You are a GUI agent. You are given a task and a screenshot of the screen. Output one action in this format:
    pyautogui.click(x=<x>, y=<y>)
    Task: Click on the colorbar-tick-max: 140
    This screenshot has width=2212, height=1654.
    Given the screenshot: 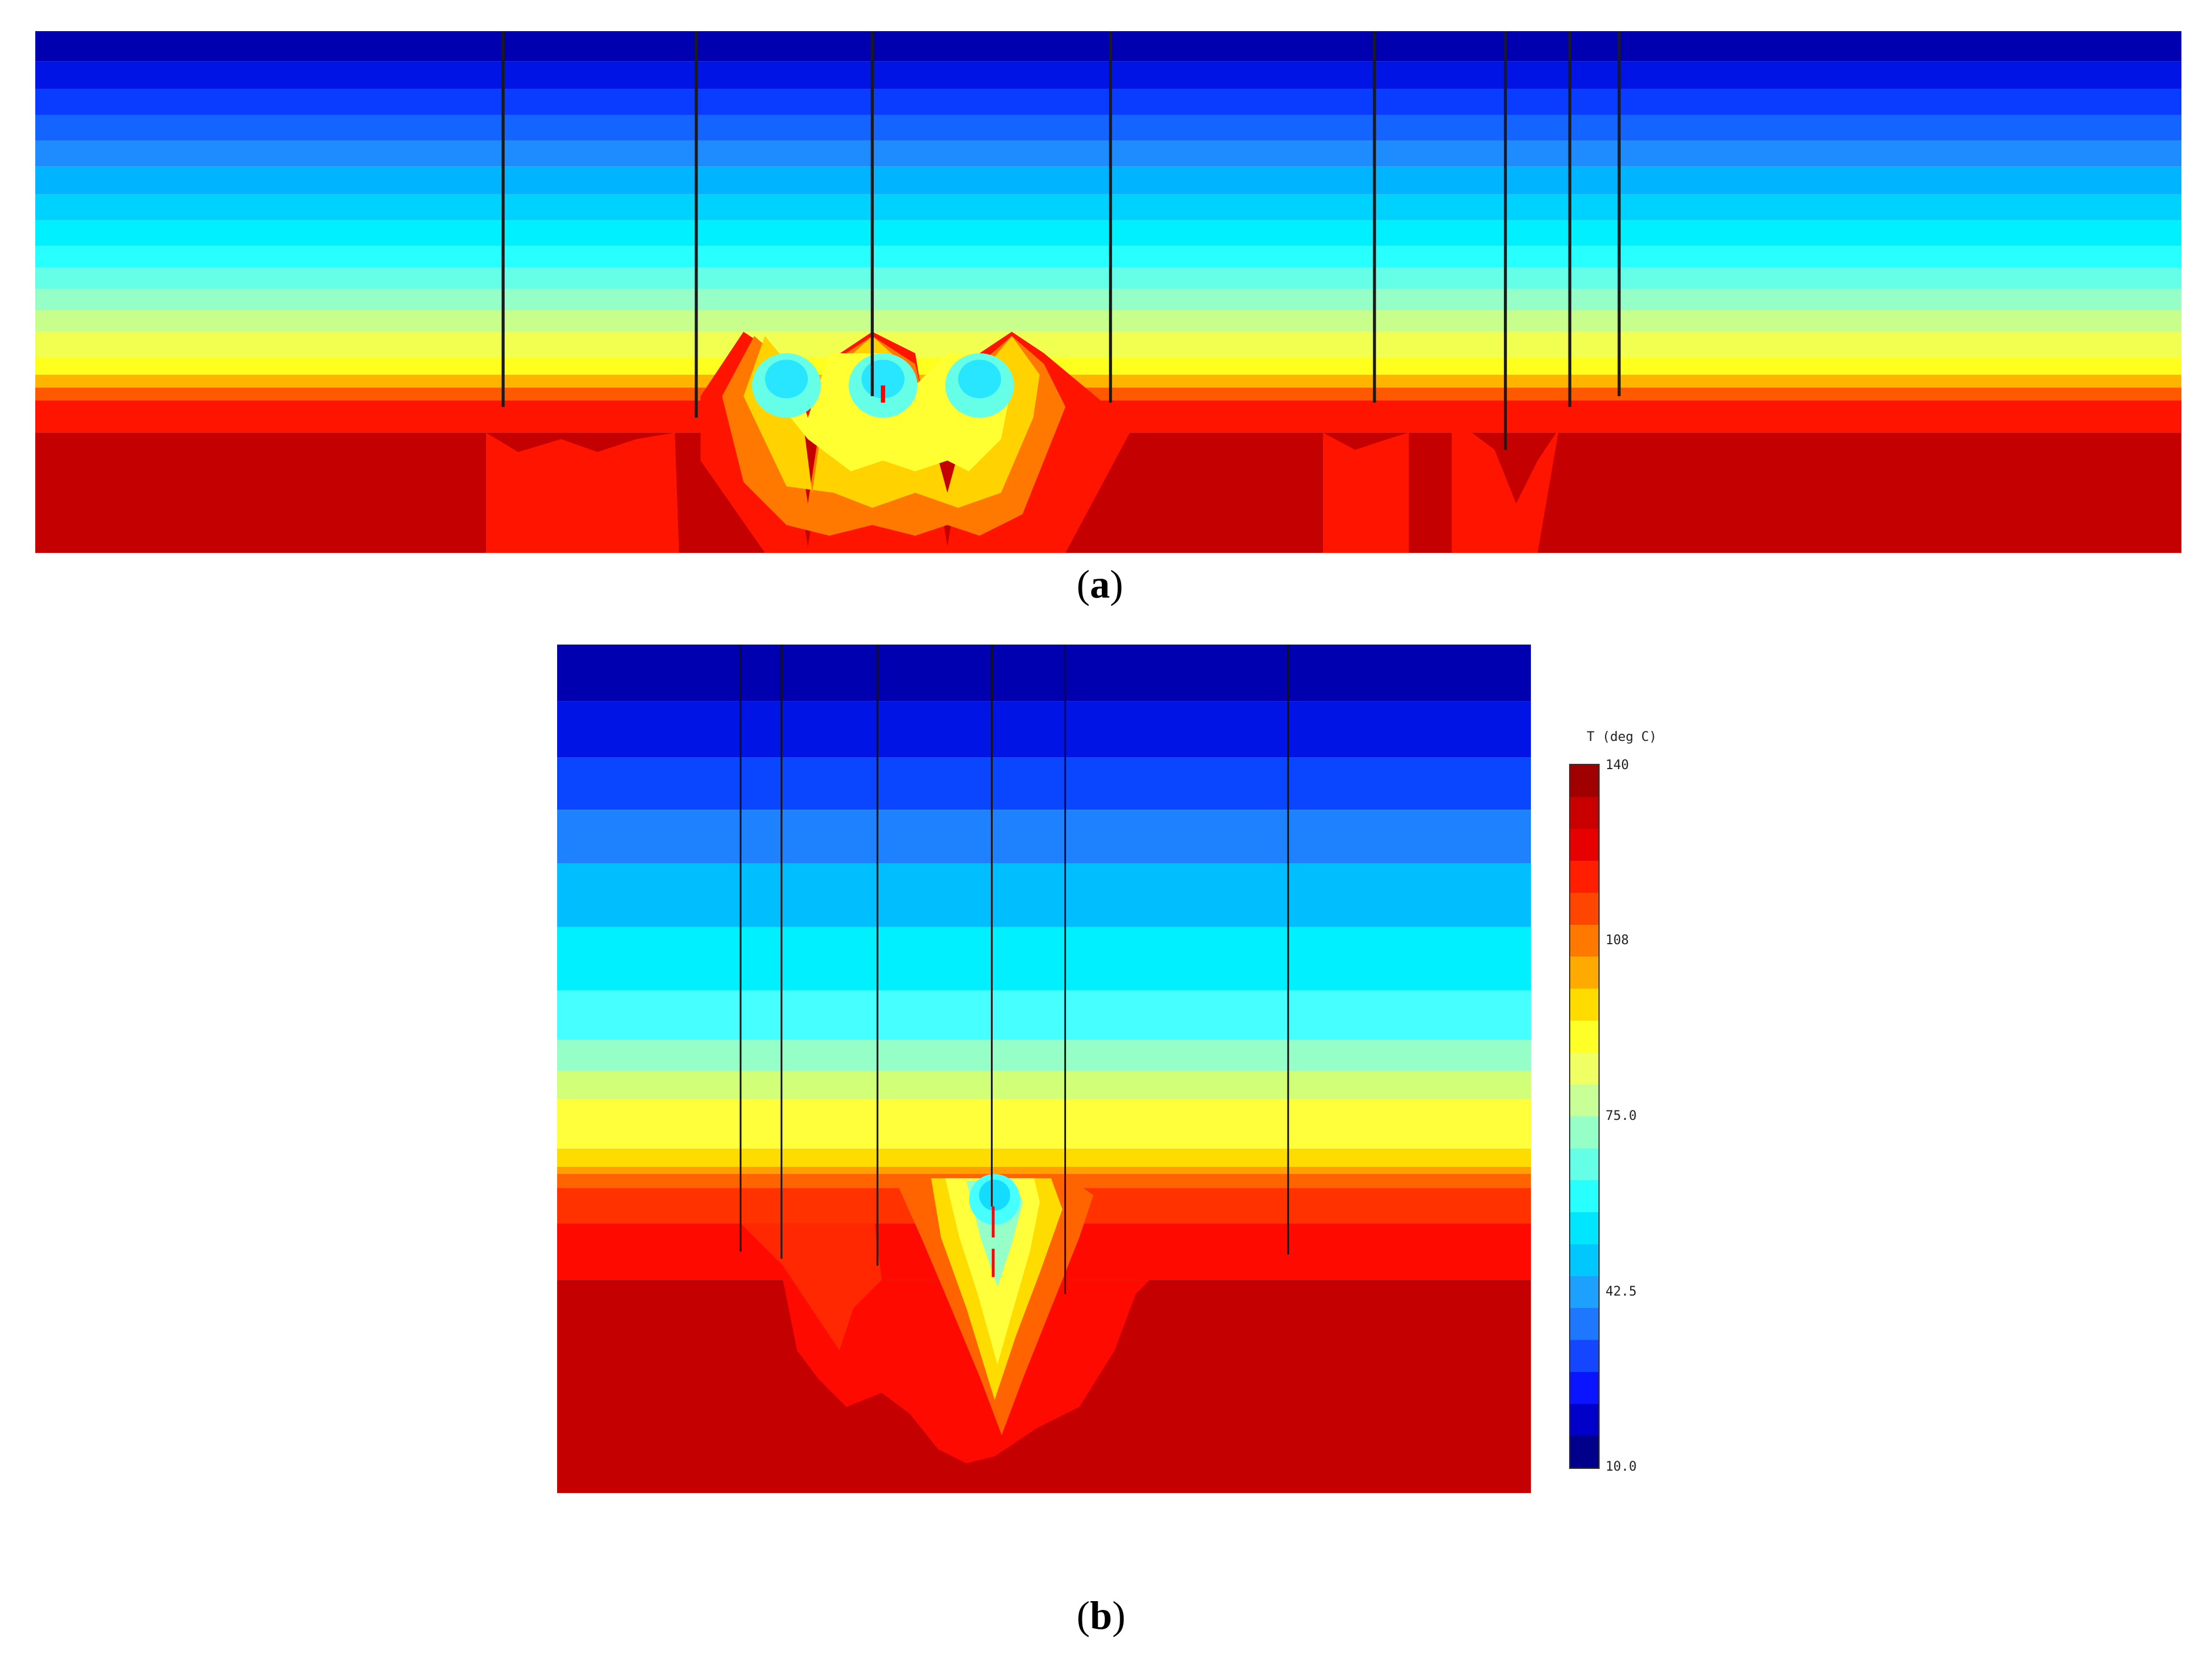 What is the action you would take?
    pyautogui.click(x=1617, y=765)
    